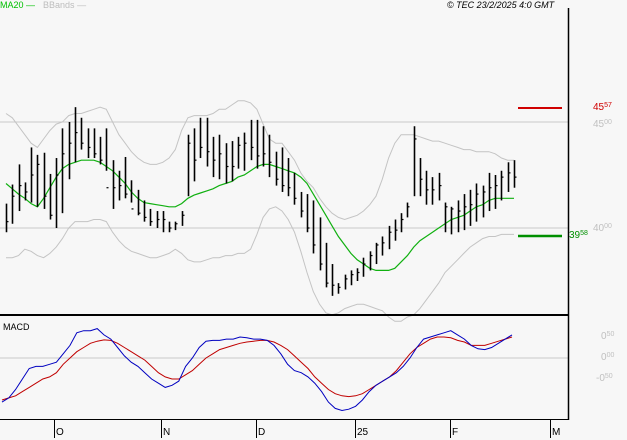  Describe the element at coordinates (65, 5) in the screenshot. I see `legend-bbands: BBands —` at that location.